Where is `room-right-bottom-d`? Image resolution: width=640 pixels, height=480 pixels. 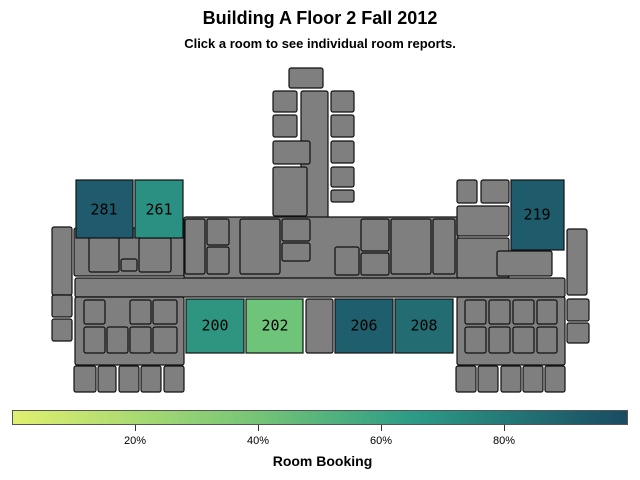 room-right-bottom-d is located at coordinates (533, 379).